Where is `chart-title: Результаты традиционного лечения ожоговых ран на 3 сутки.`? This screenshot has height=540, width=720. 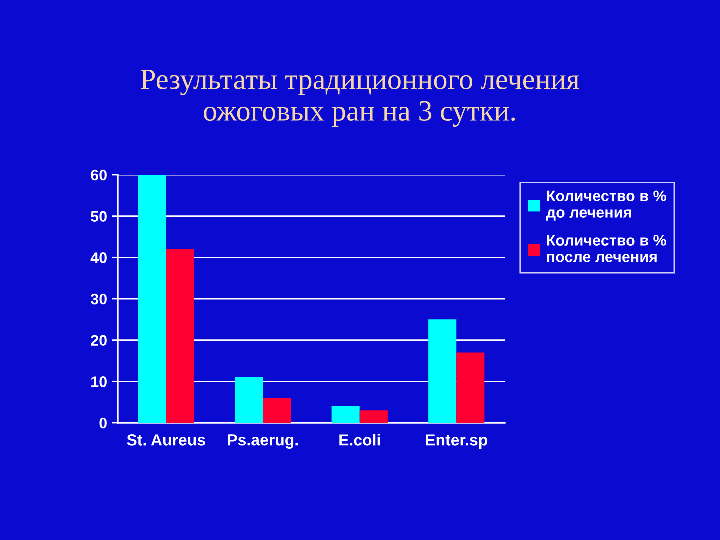
chart-title: Результаты традиционного лечения ожоговых ран на 3 сутки. is located at coordinates (360, 99).